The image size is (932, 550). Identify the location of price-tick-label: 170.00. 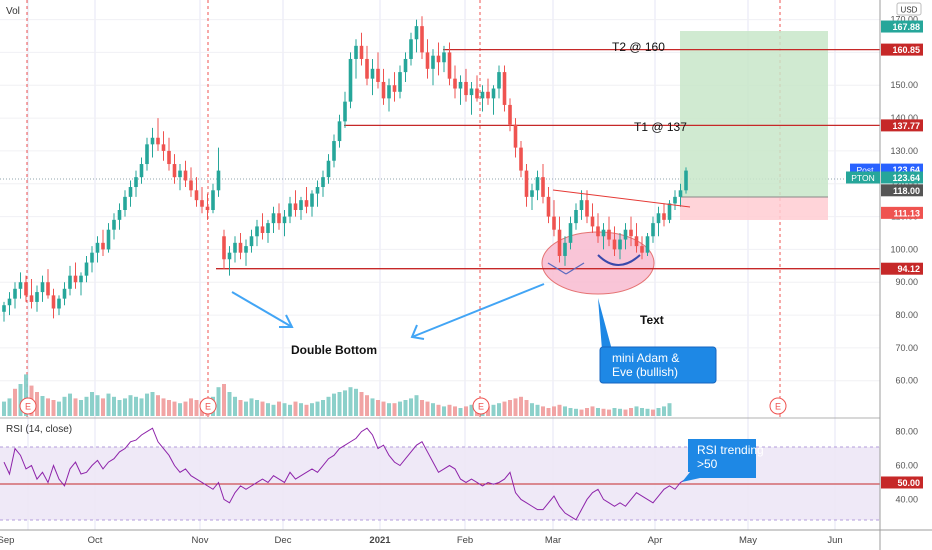
(904, 20).